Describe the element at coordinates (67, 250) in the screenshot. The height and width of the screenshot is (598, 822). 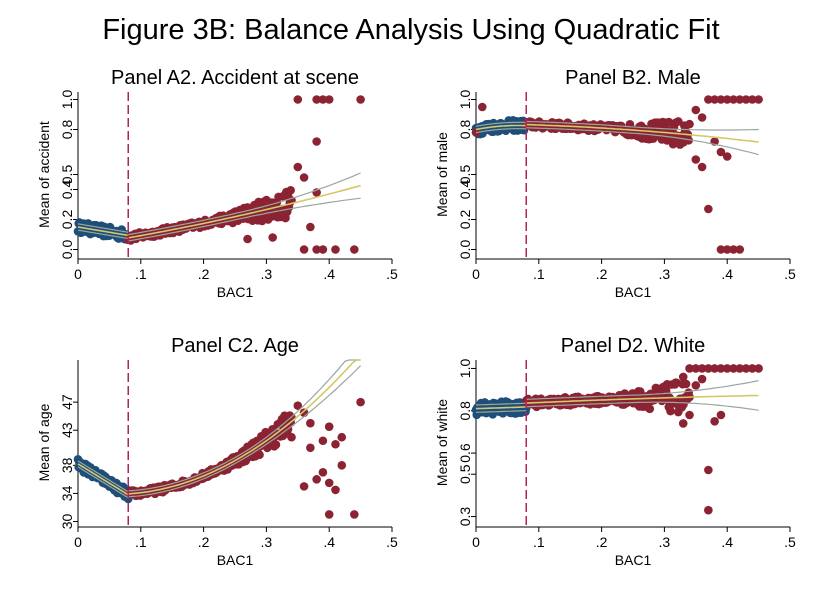
I see `y-tick-label: 0.0` at that location.